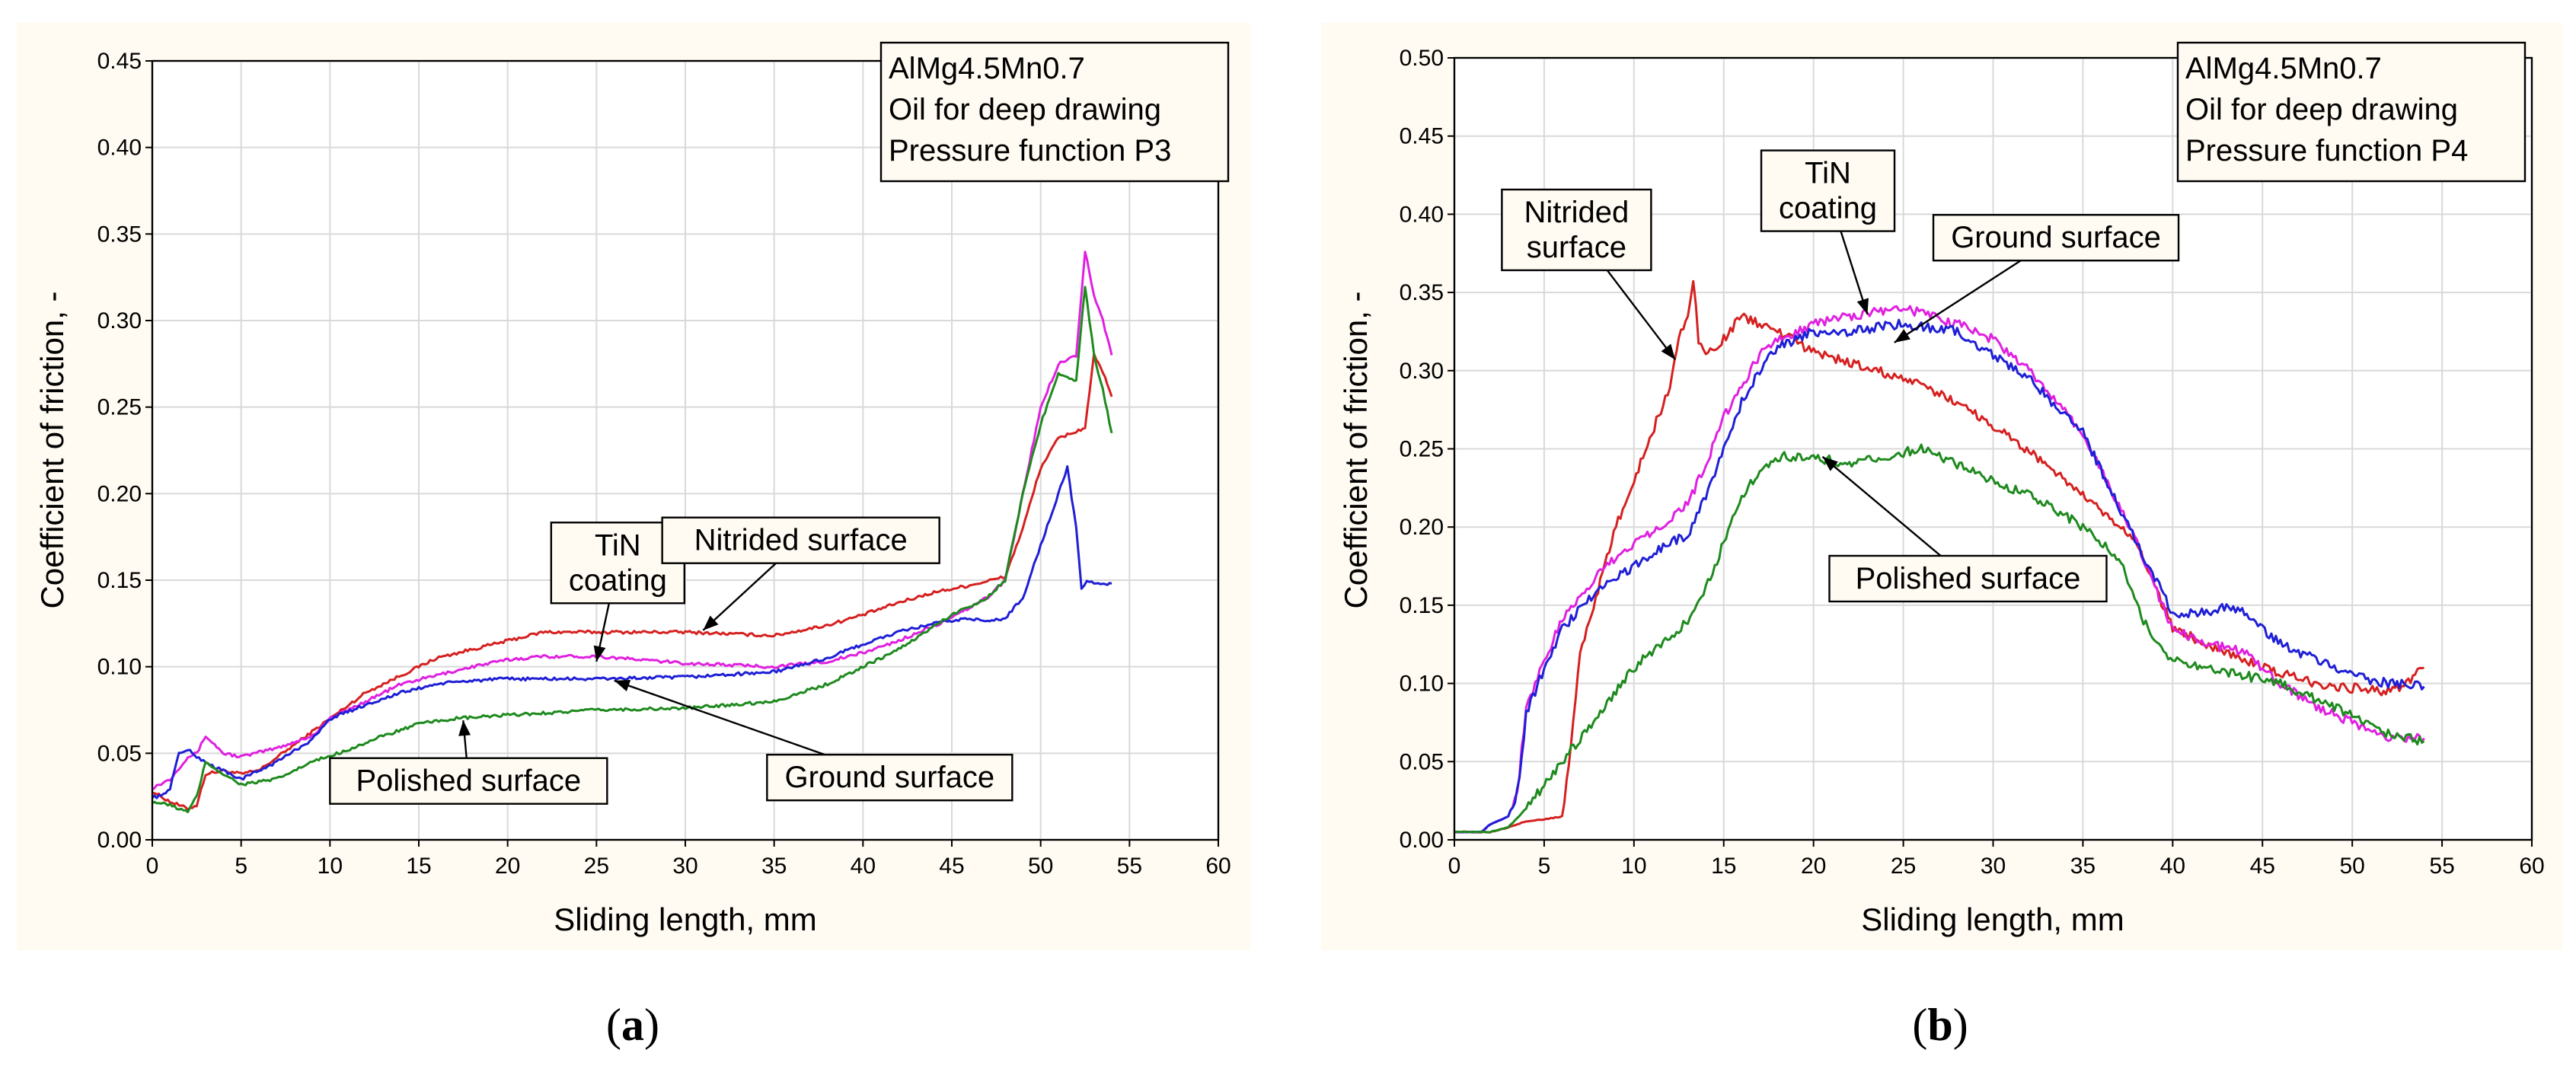 This screenshot has height=1069, width=2576. I want to click on x-axis-label-b: Sliding length, mm, so click(1992, 919).